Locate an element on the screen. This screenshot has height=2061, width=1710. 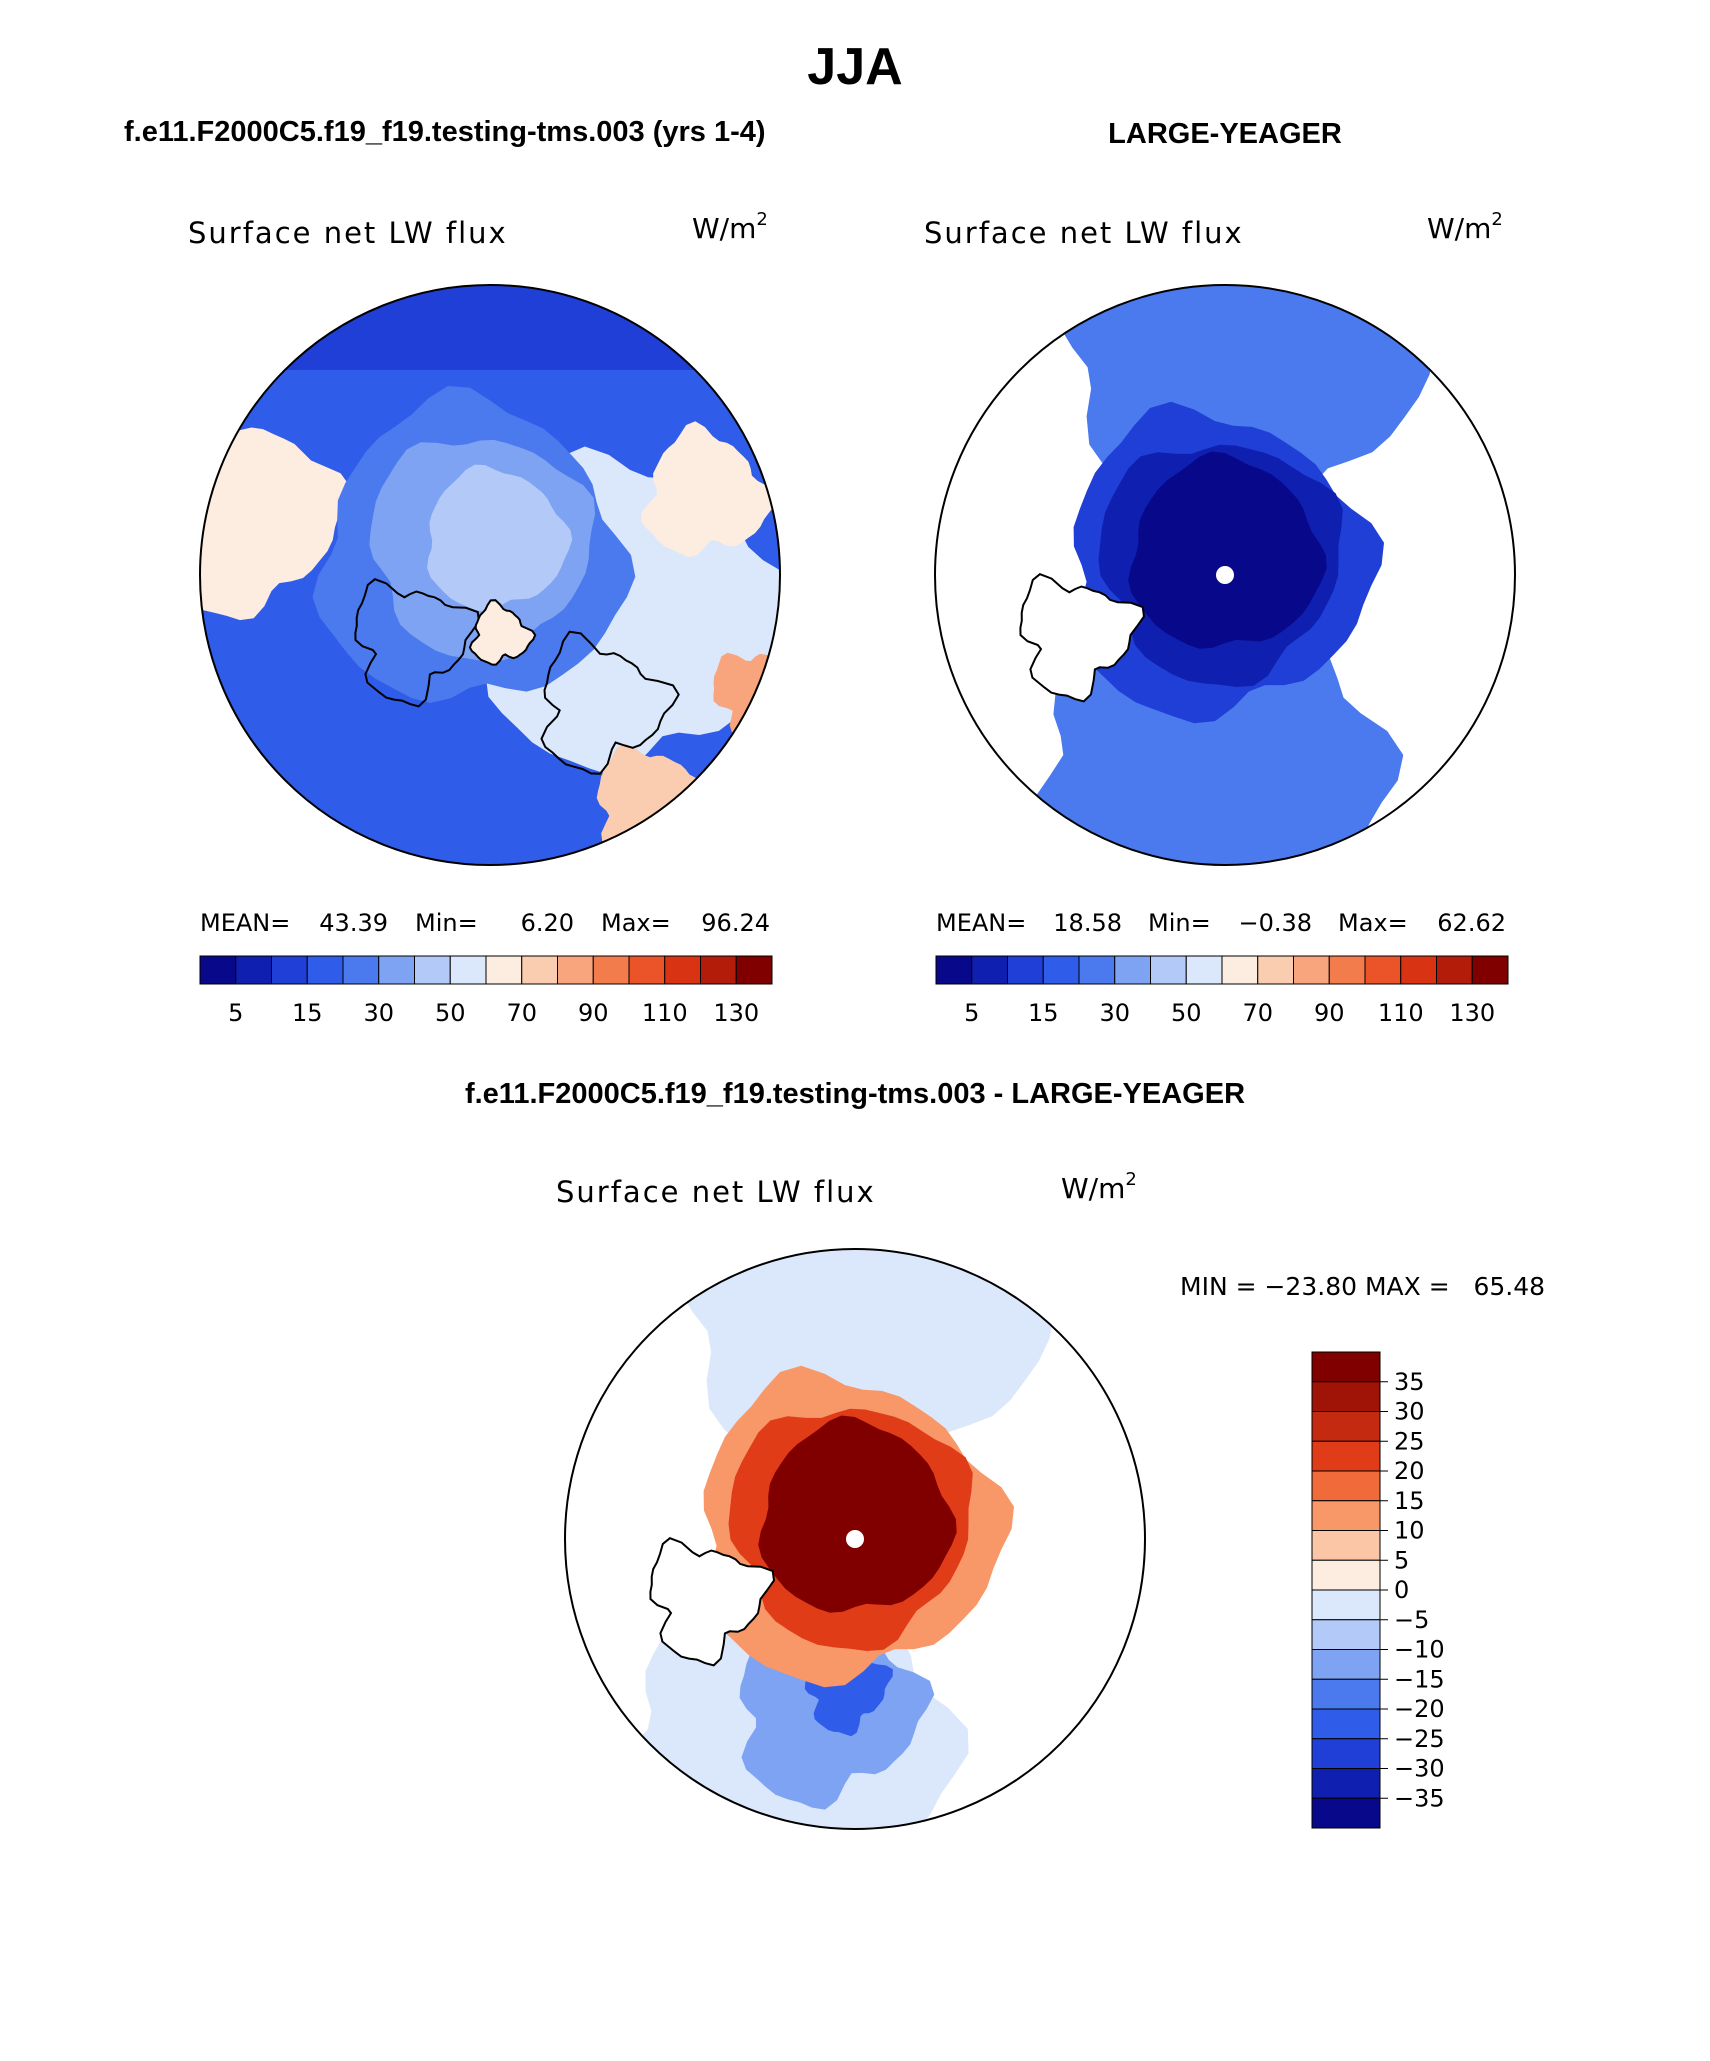
panel-a-field-warm-west is located at coordinates (275, 518).